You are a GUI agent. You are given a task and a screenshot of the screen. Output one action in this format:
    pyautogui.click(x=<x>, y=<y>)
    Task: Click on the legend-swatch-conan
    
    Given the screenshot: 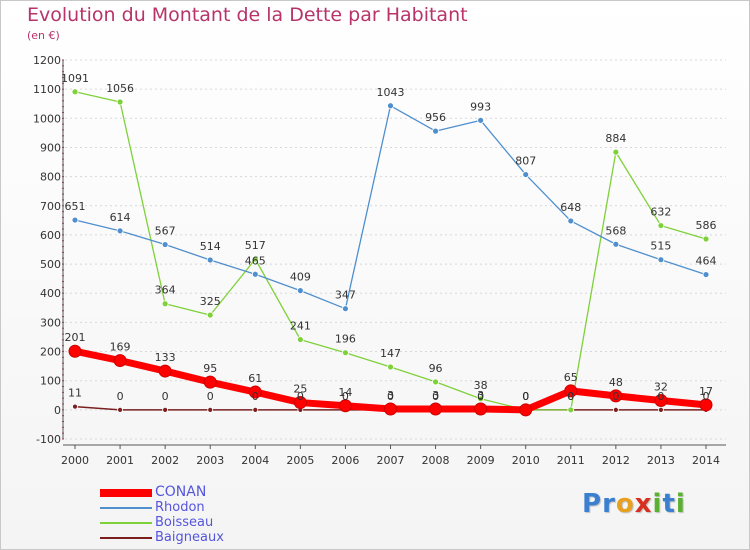 What is the action you would take?
    pyautogui.click(x=126, y=493)
    